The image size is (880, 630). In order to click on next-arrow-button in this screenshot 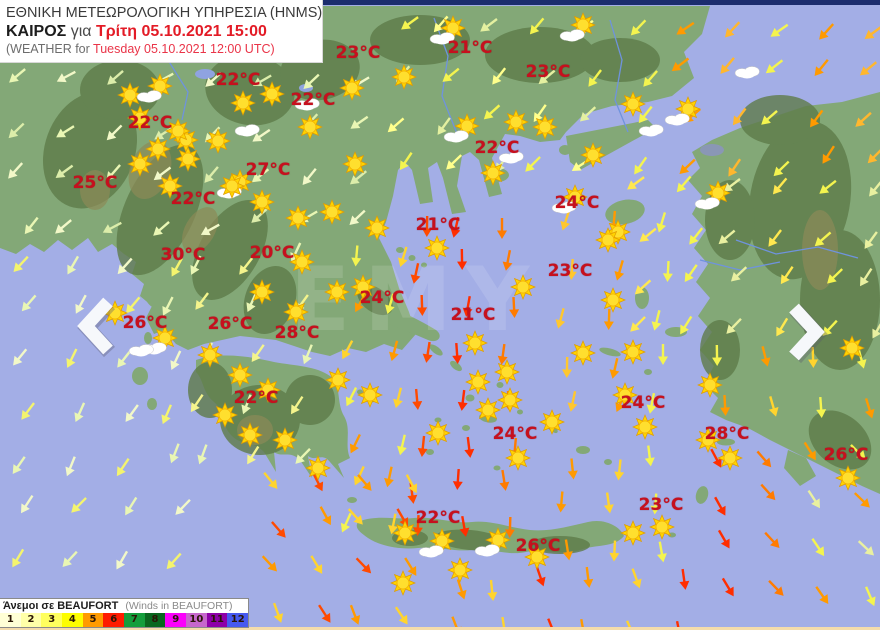, I will do `click(806, 333)`.